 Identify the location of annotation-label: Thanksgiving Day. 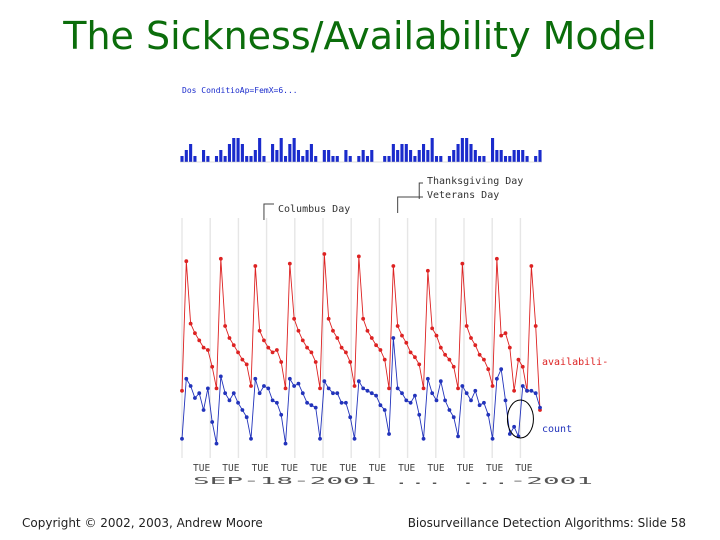
(475, 181).